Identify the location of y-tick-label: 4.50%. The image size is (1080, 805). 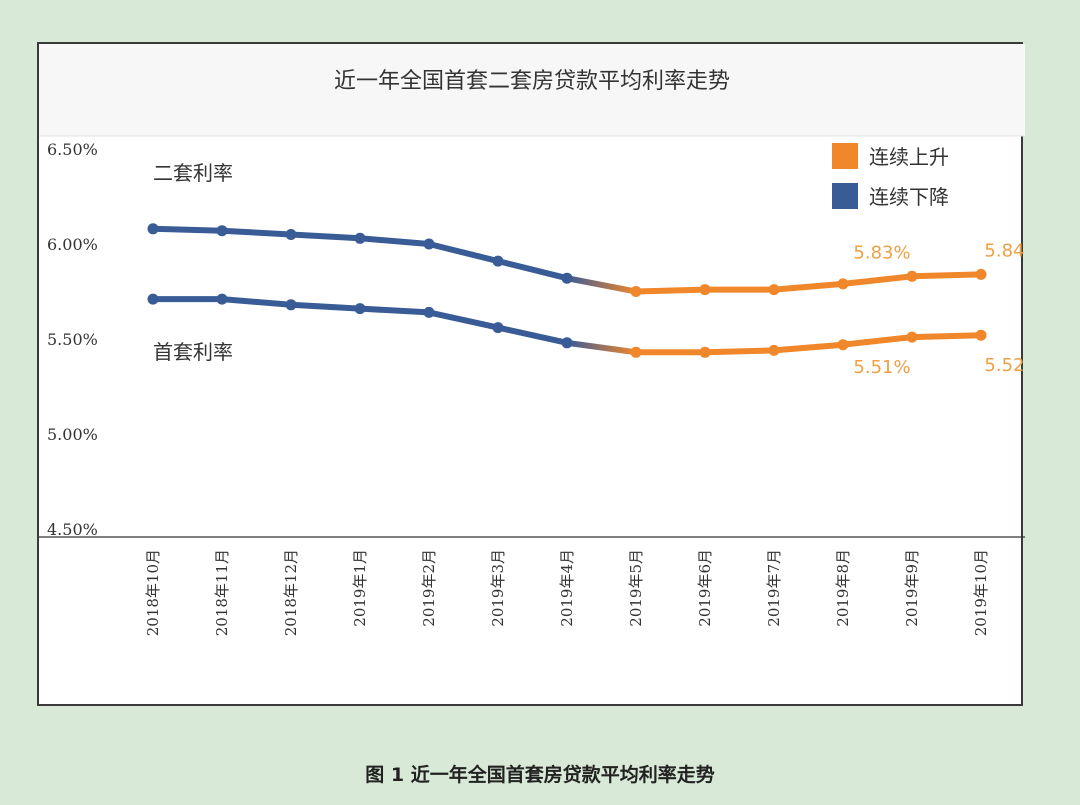
(72, 529).